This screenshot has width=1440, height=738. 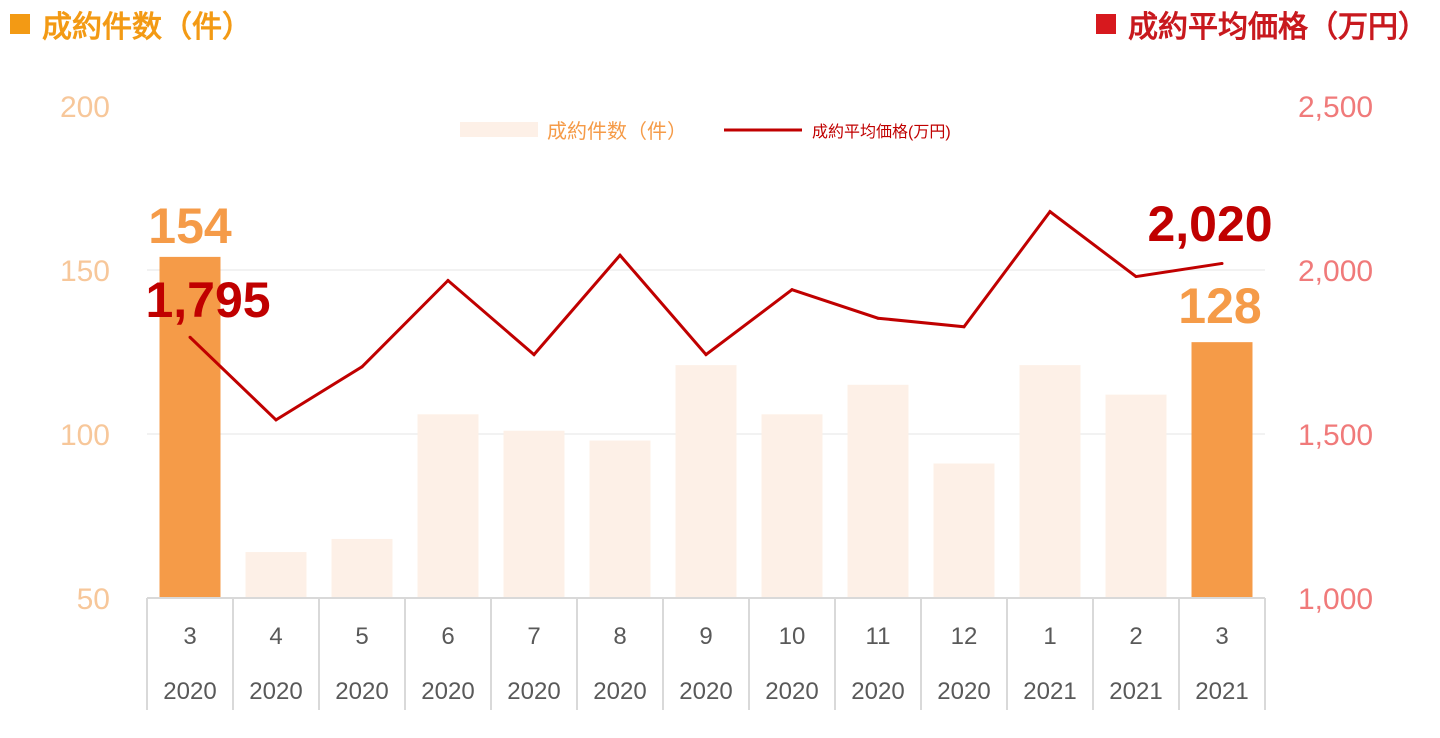 I want to click on left-axis-tick-label: 100, so click(x=85, y=435).